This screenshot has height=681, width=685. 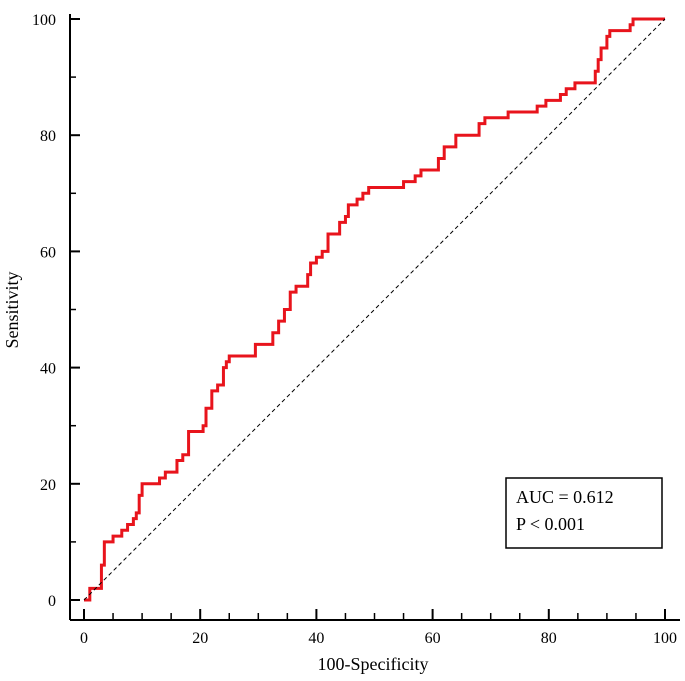 I want to click on y-tick-label: 100, so click(x=44, y=20).